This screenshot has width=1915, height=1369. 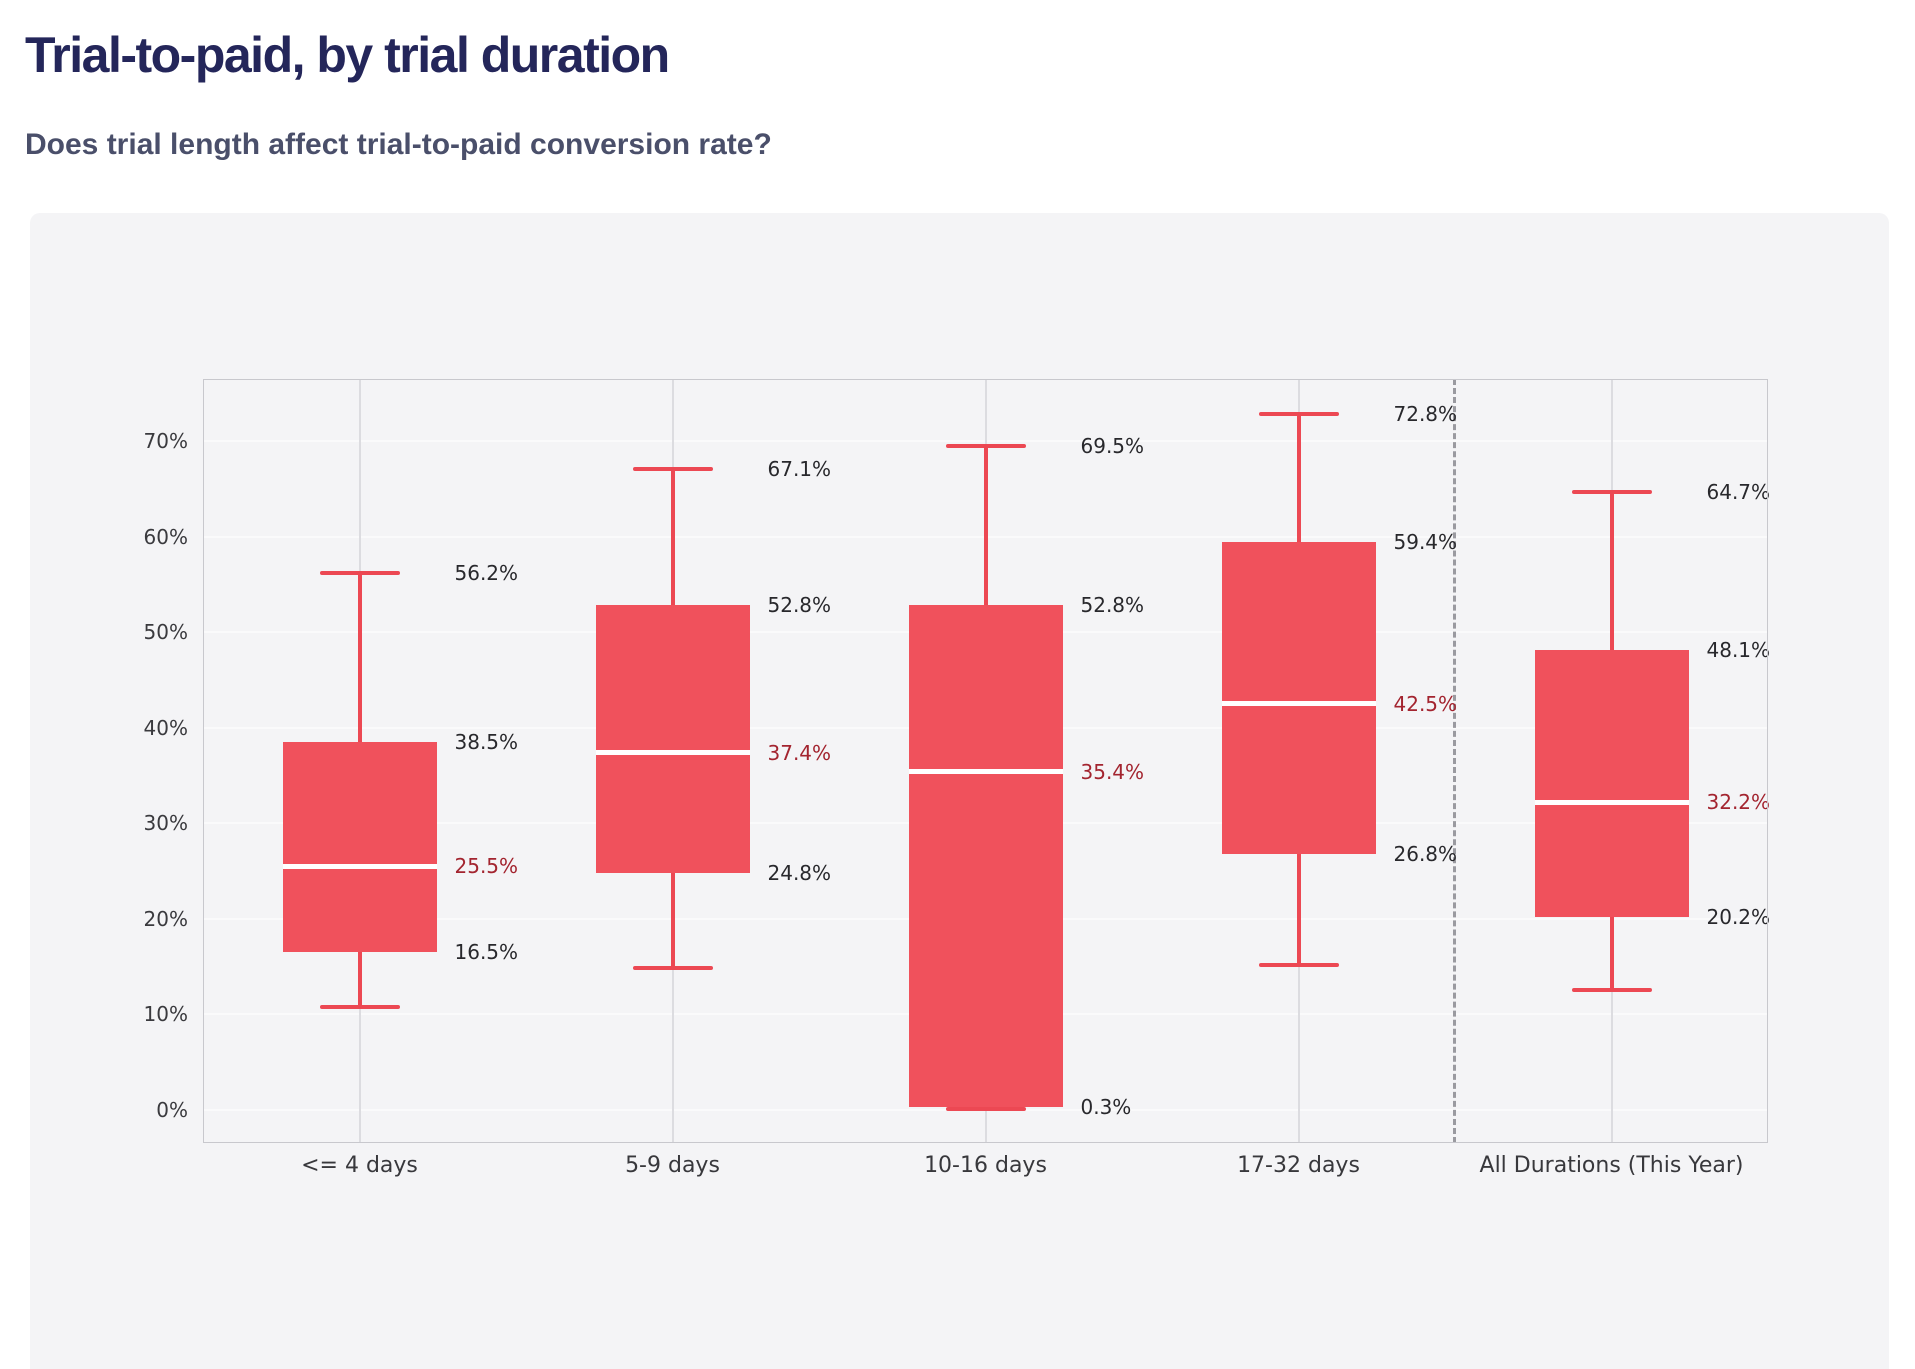 I want to click on value-label-q3: 38.5%, so click(x=486, y=742).